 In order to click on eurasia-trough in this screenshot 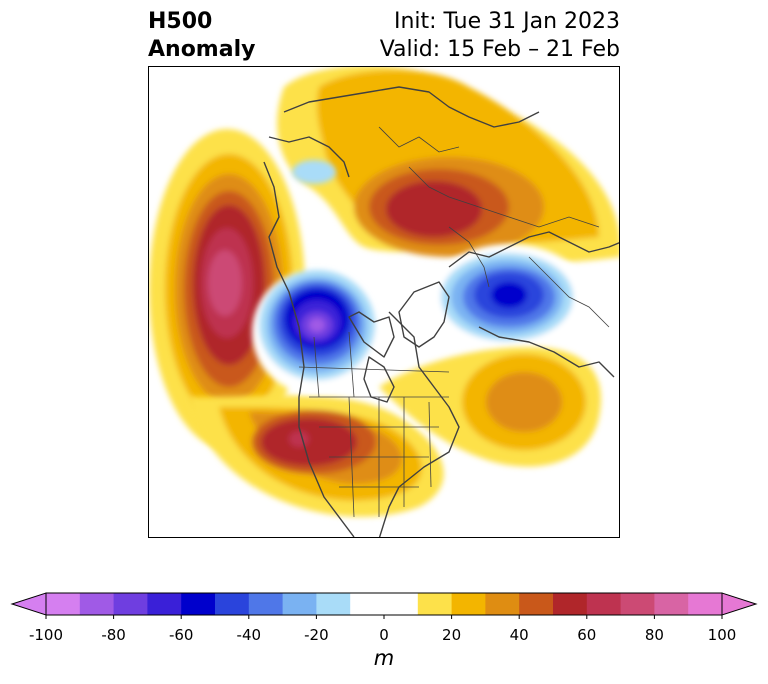, I will do `click(509, 299)`.